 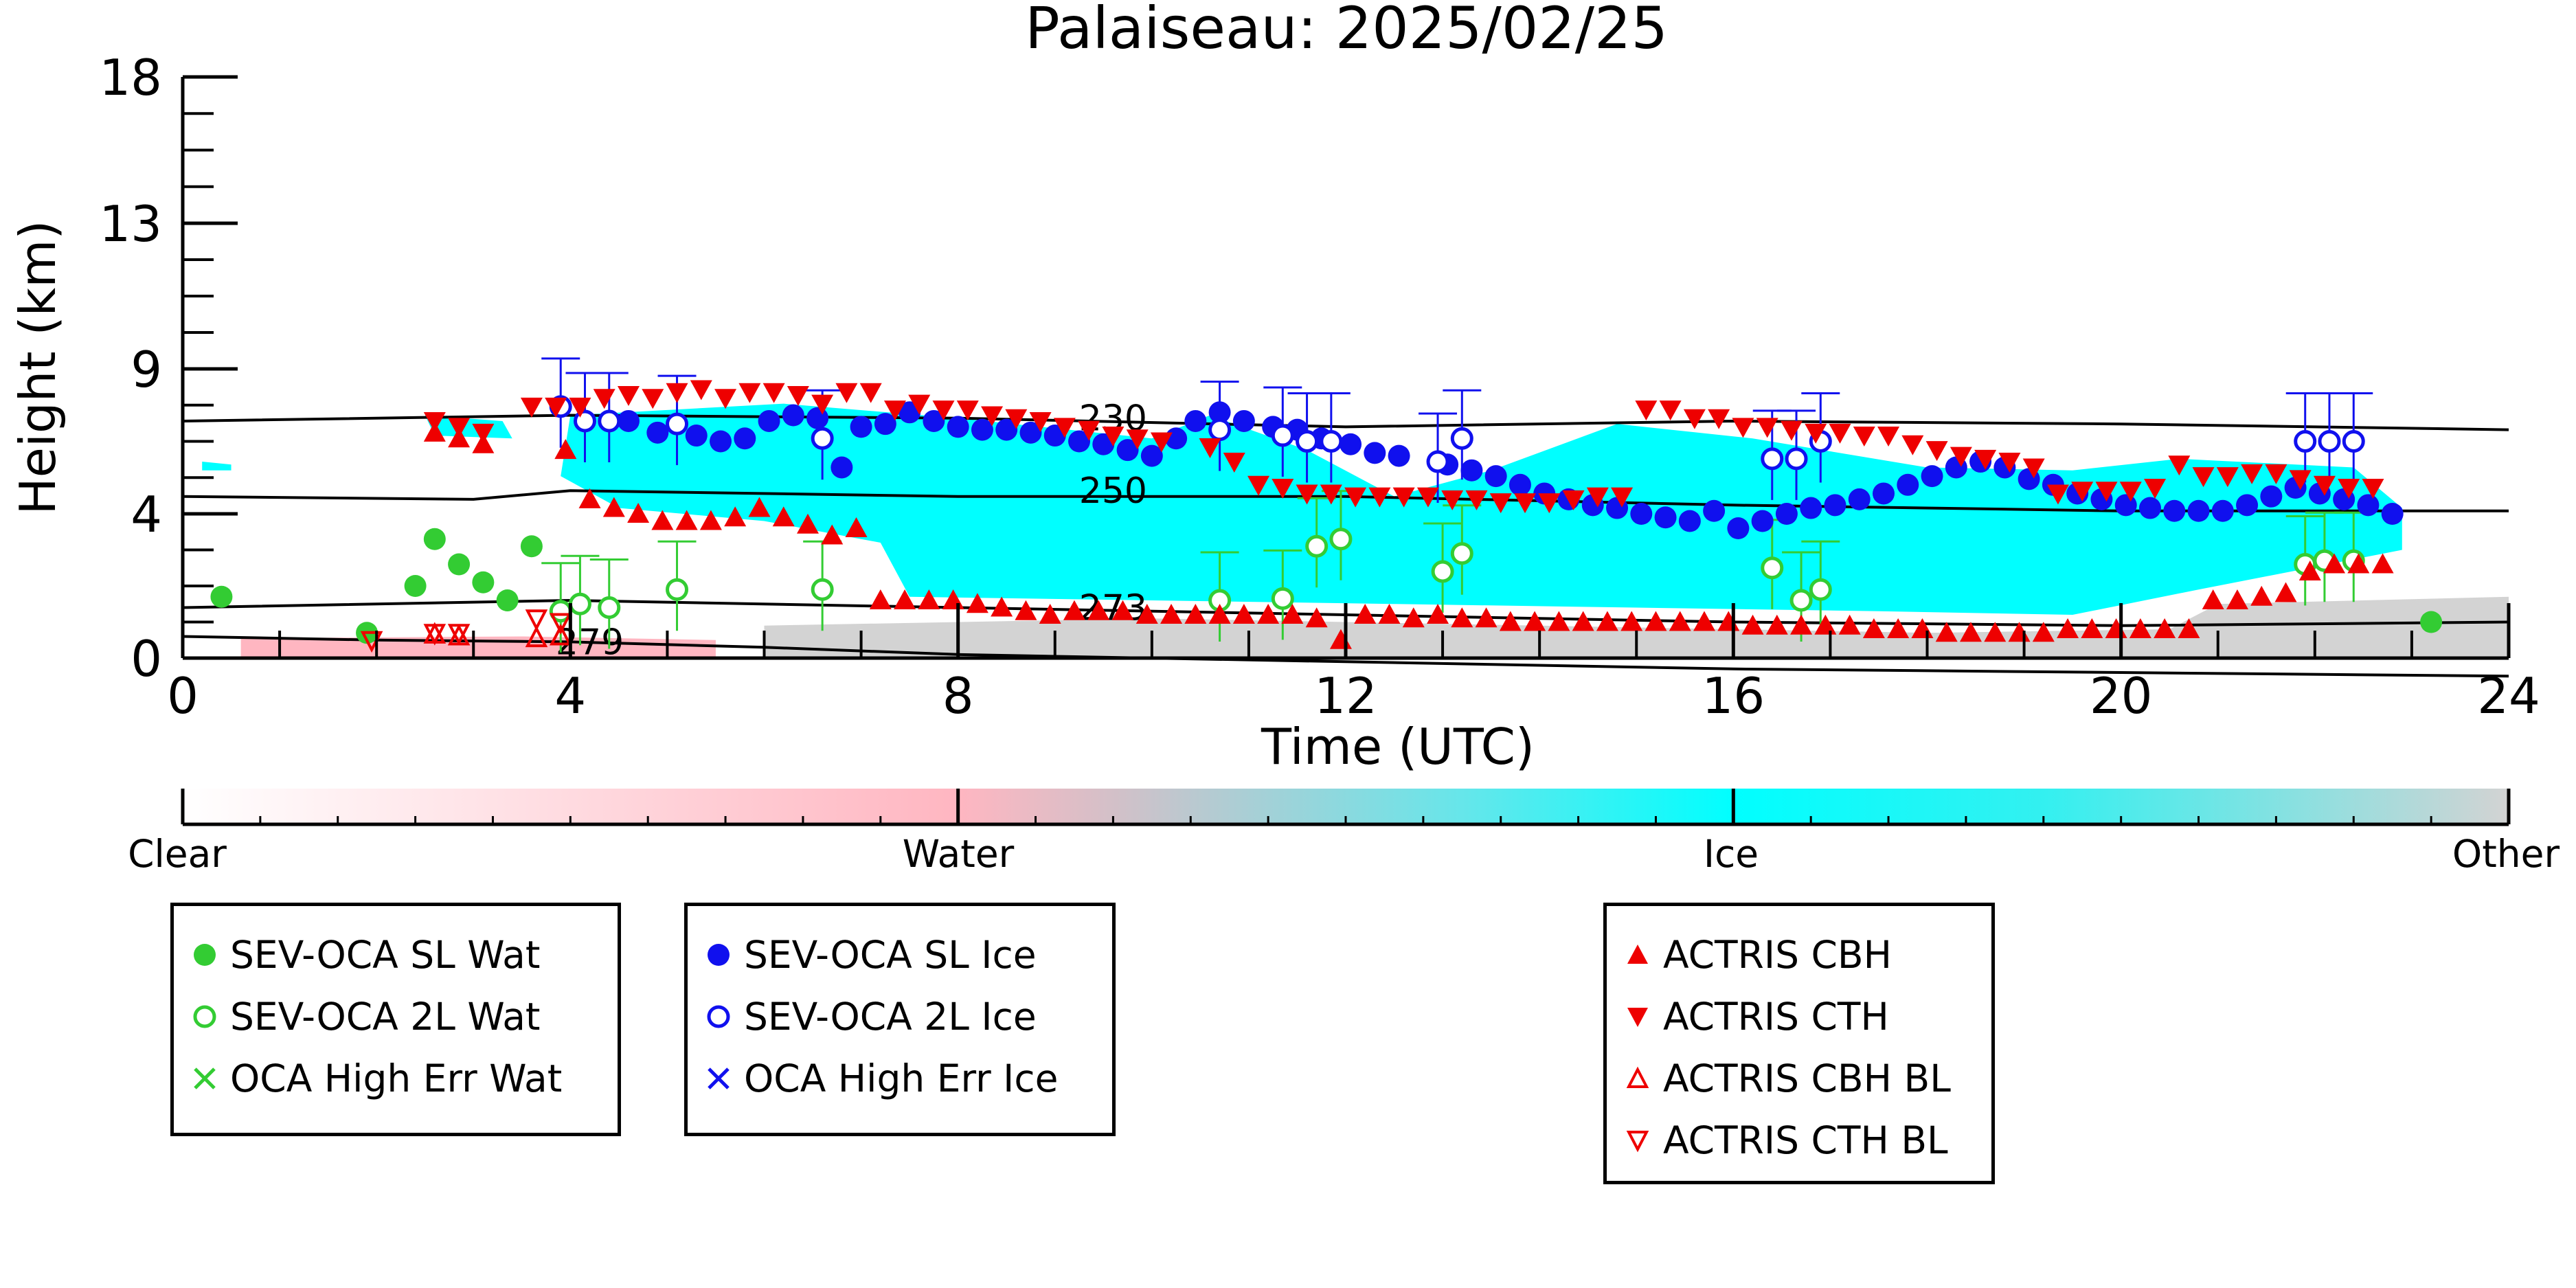 What do you see at coordinates (130, 224) in the screenshot?
I see `y-tick-label: 13` at bounding box center [130, 224].